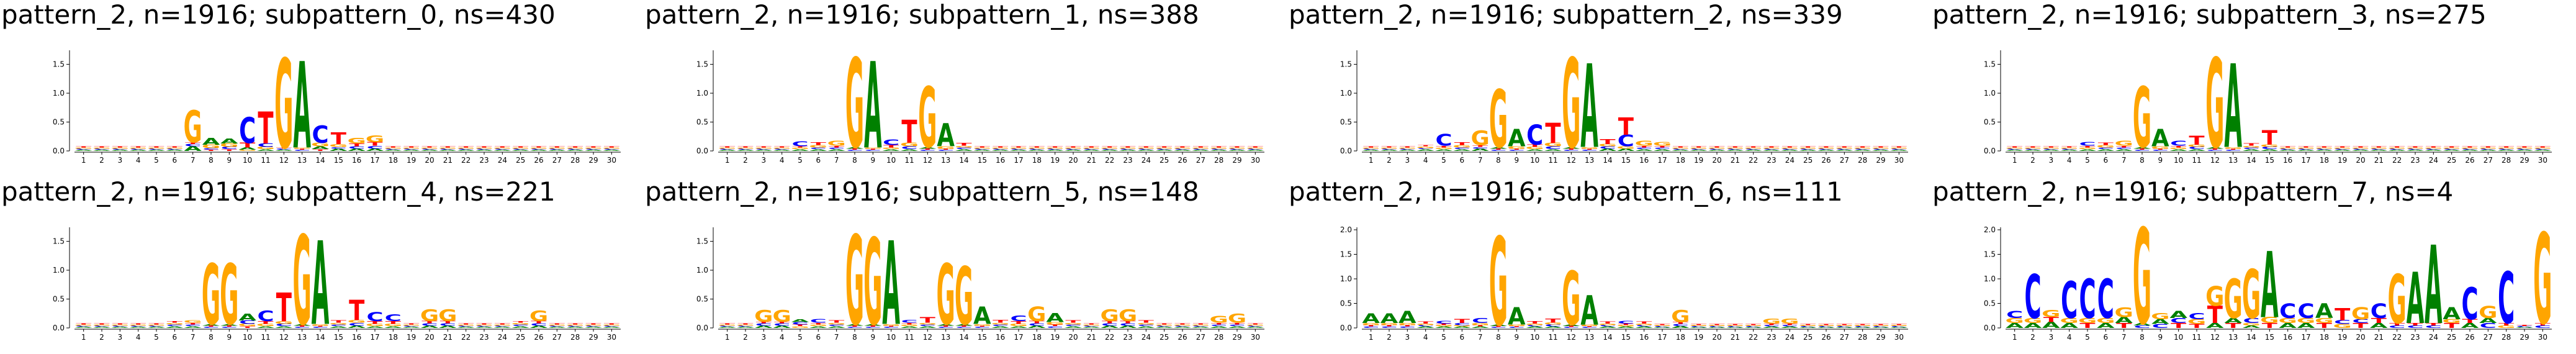  Describe the element at coordinates (1389, 338) in the screenshot. I see `x-tick-label: 2` at that location.